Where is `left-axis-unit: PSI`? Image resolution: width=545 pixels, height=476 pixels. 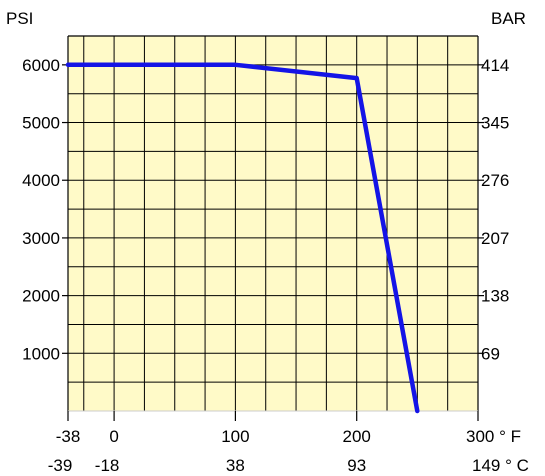 left-axis-unit: PSI is located at coordinates (19, 18).